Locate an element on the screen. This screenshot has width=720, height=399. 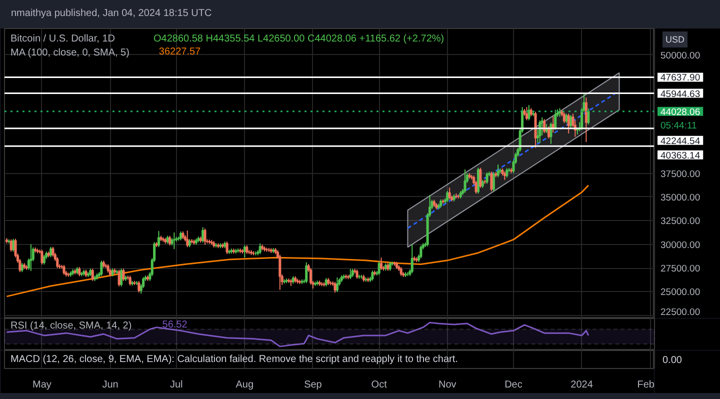
text: USD is located at coordinates (675, 39).